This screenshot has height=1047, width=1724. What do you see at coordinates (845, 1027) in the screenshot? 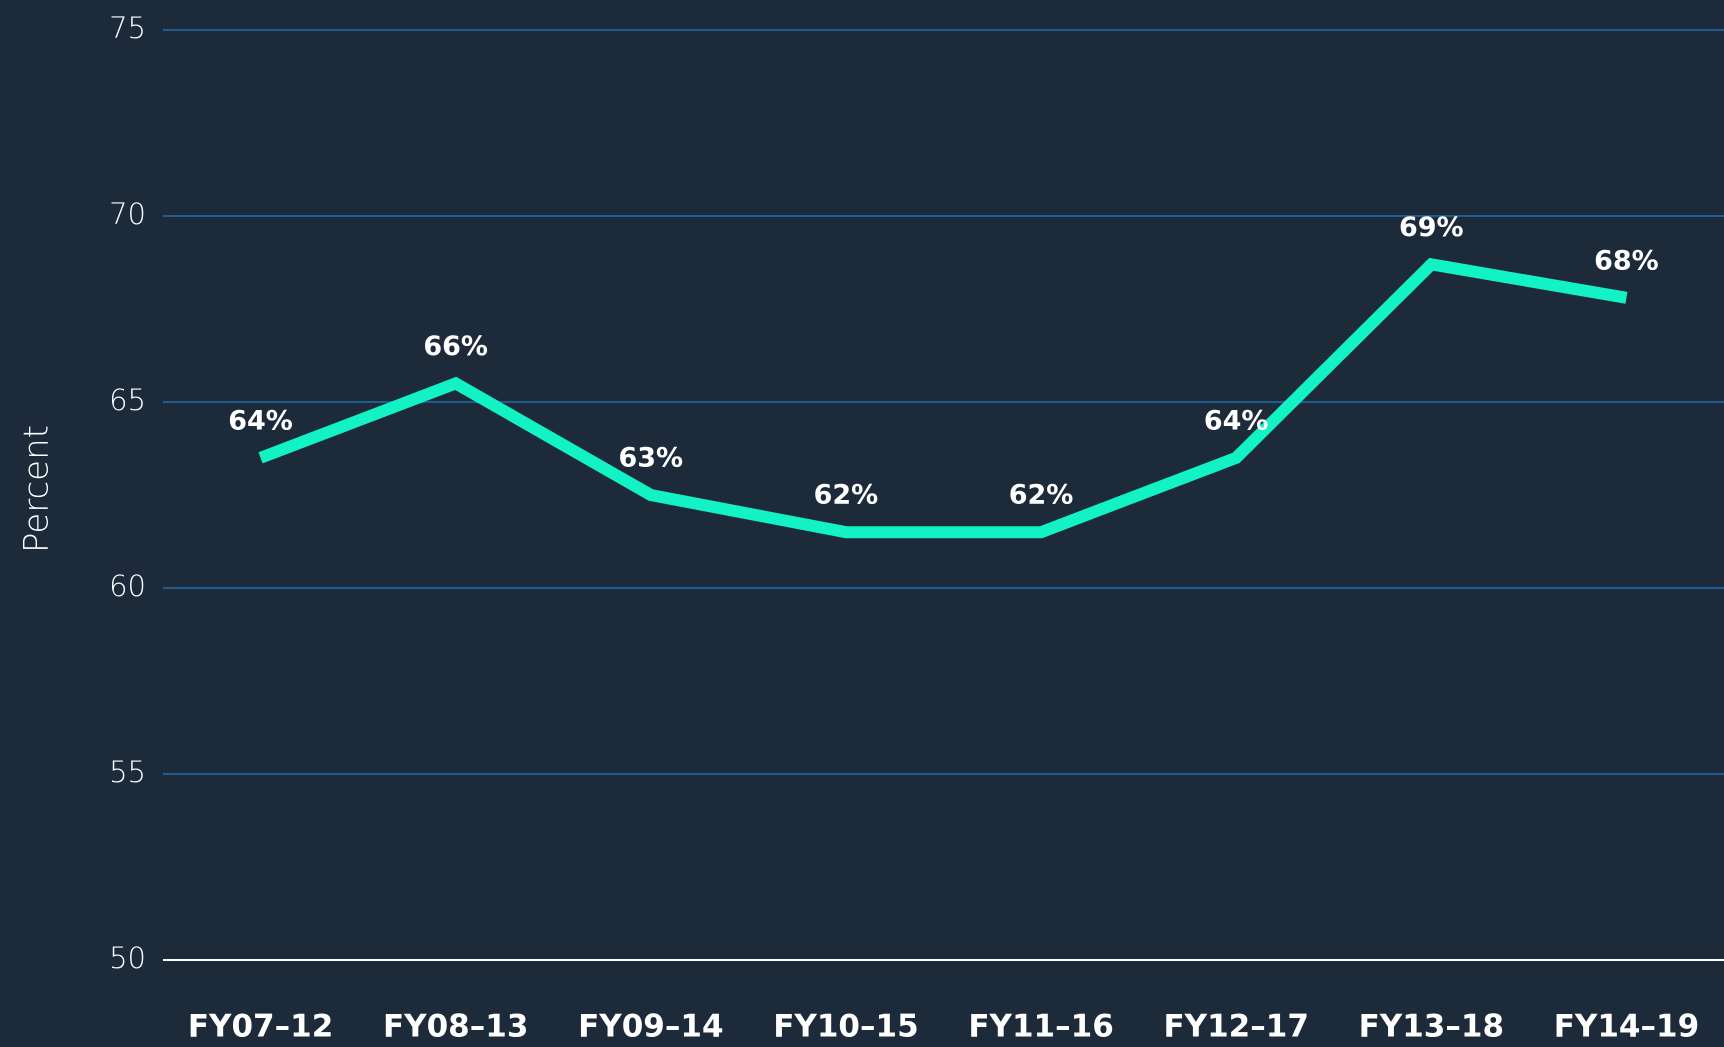
I see `x-tick-label: FY10–15` at bounding box center [845, 1027].